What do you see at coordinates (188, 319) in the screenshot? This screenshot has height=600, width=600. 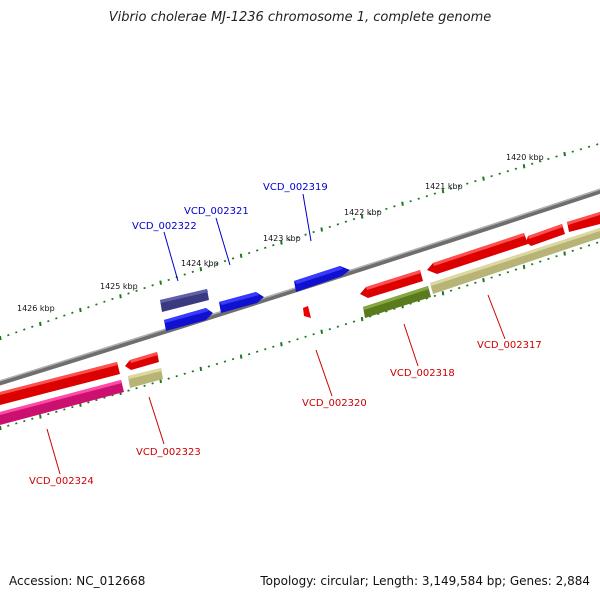 I see `gene-VCD_002322-part` at bounding box center [188, 319].